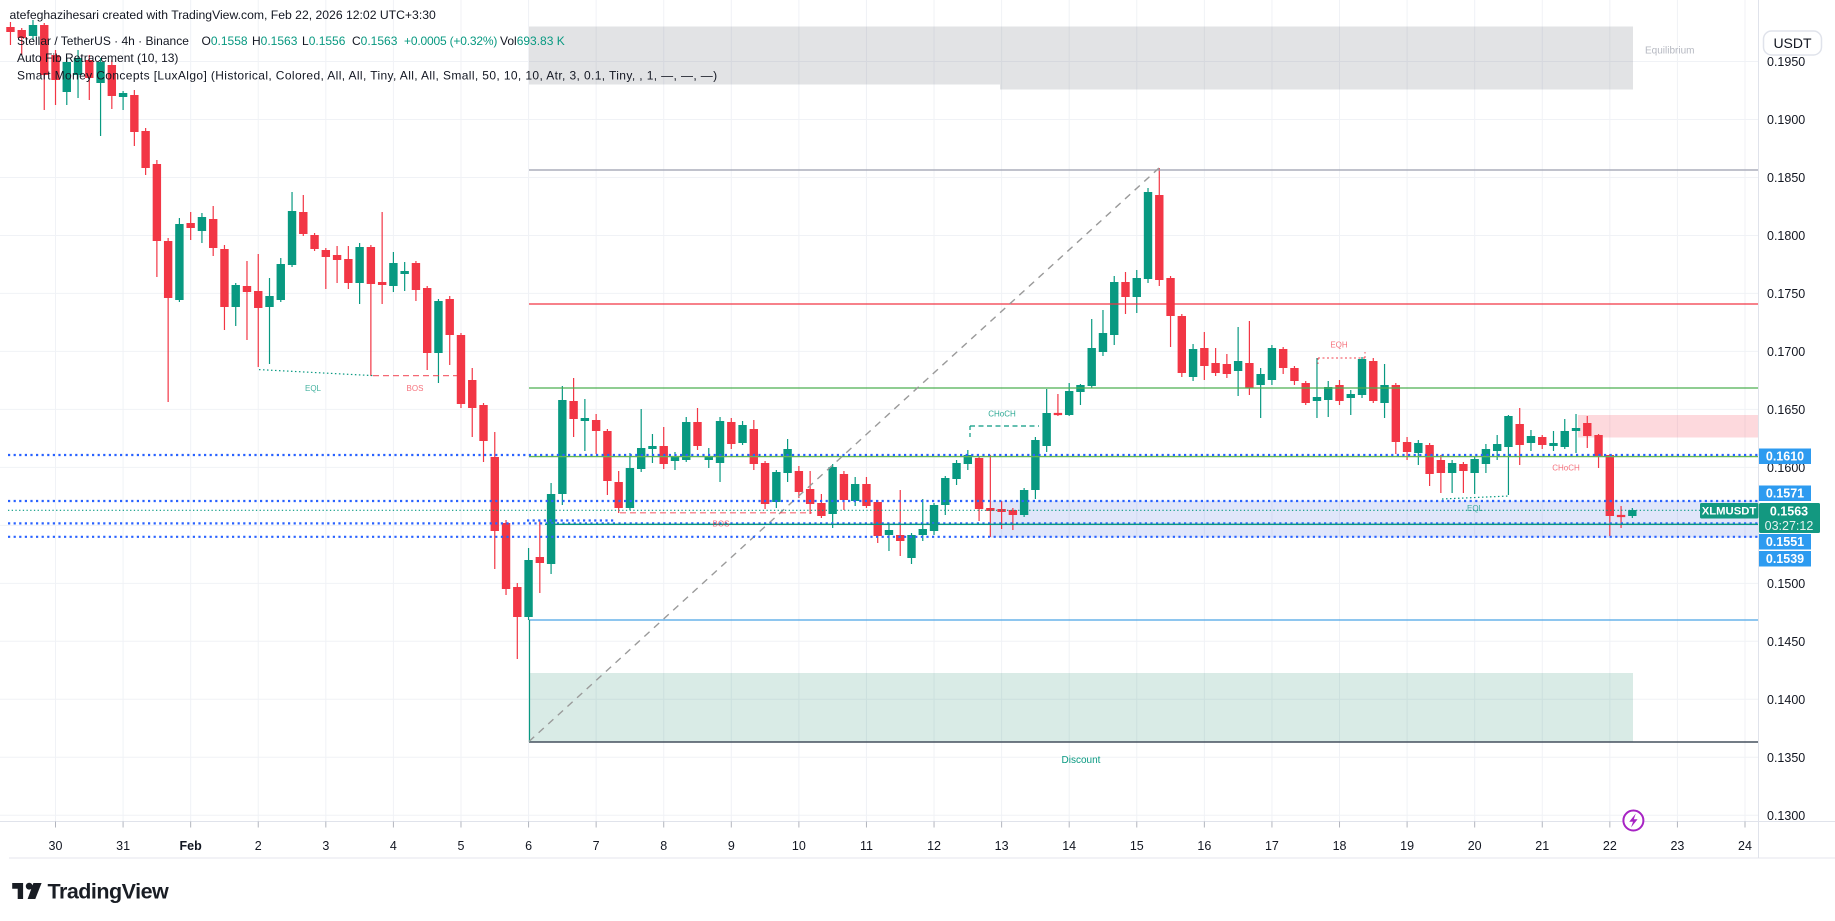 This screenshot has height=921, width=1835. What do you see at coordinates (1340, 846) in the screenshot?
I see `svg-text: 18` at bounding box center [1340, 846].